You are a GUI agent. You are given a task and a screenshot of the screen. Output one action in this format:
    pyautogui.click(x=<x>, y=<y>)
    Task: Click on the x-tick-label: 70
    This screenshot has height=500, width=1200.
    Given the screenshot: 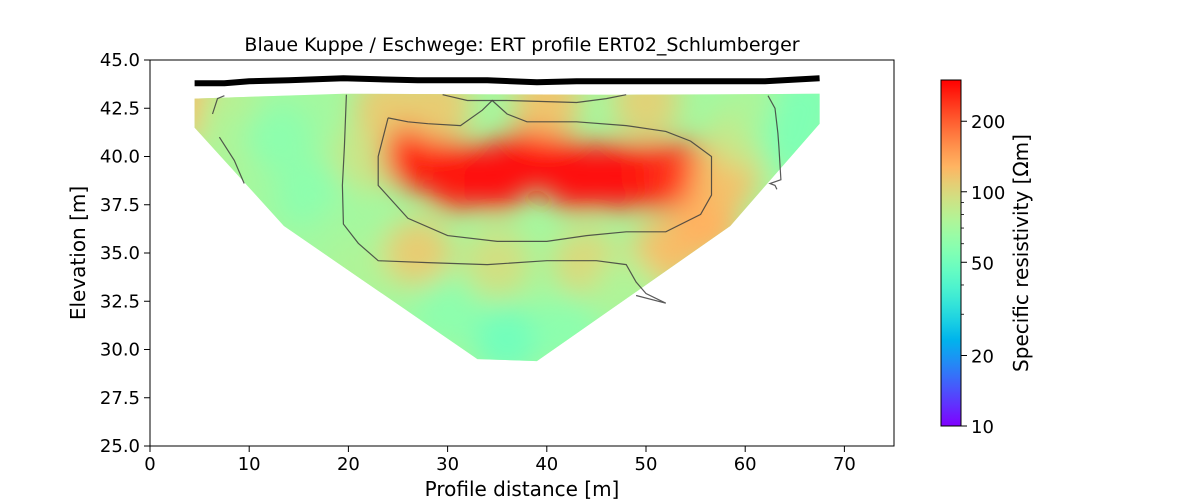 What is the action you would take?
    pyautogui.click(x=844, y=464)
    